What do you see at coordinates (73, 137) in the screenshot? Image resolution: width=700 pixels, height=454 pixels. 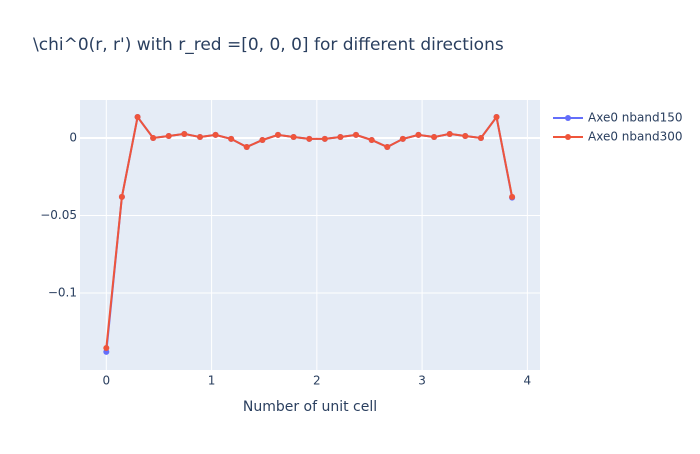 I see `y-tick-label: 0` at bounding box center [73, 137].